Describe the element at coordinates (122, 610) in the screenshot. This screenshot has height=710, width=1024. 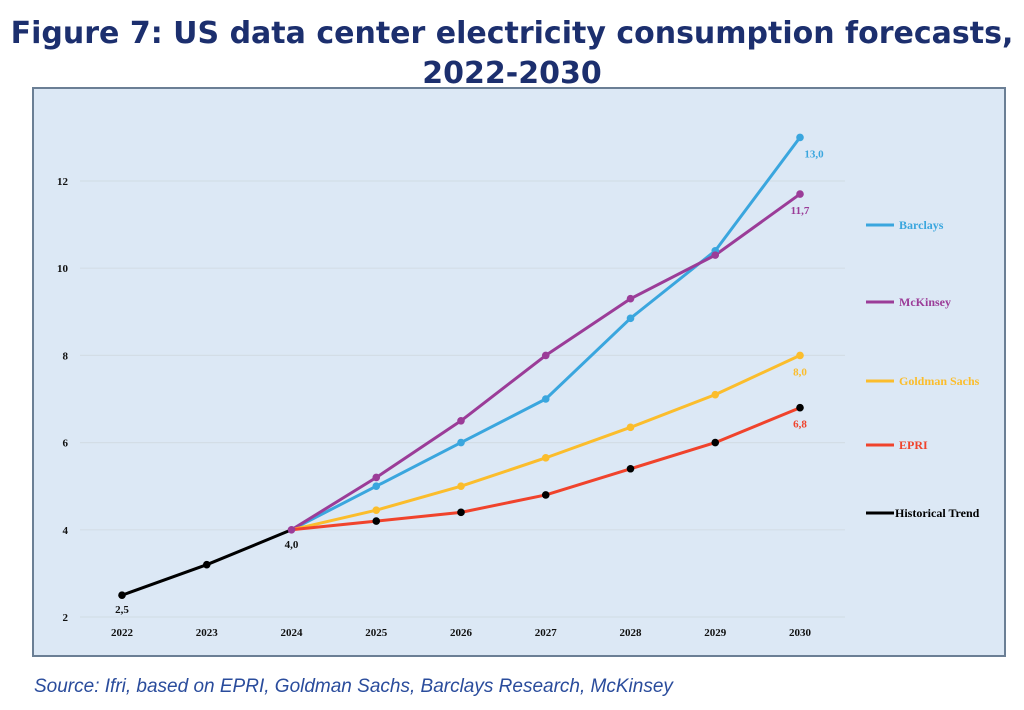
I see `data-label: 2,5` at that location.